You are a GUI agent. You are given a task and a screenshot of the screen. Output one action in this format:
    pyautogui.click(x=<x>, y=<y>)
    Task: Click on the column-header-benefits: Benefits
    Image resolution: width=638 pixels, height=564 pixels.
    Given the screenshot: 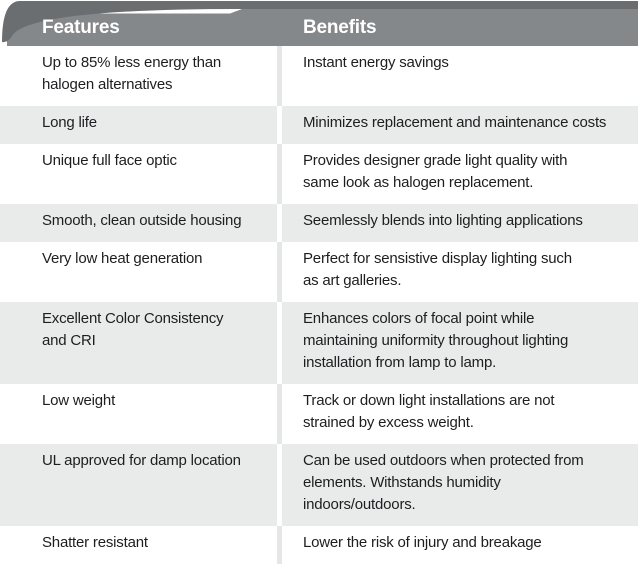 What is the action you would take?
    pyautogui.click(x=340, y=27)
    